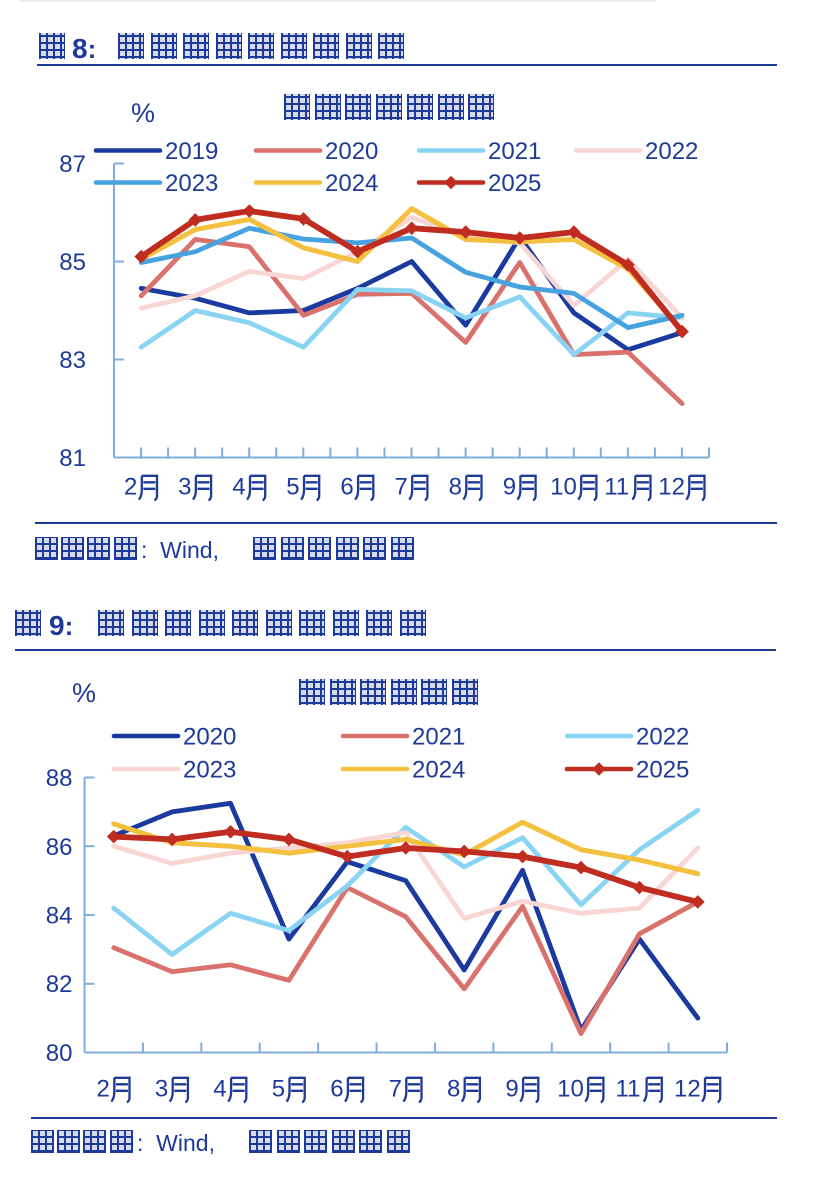  What do you see at coordinates (59, 916) in the screenshot?
I see `svg-text: 84` at bounding box center [59, 916].